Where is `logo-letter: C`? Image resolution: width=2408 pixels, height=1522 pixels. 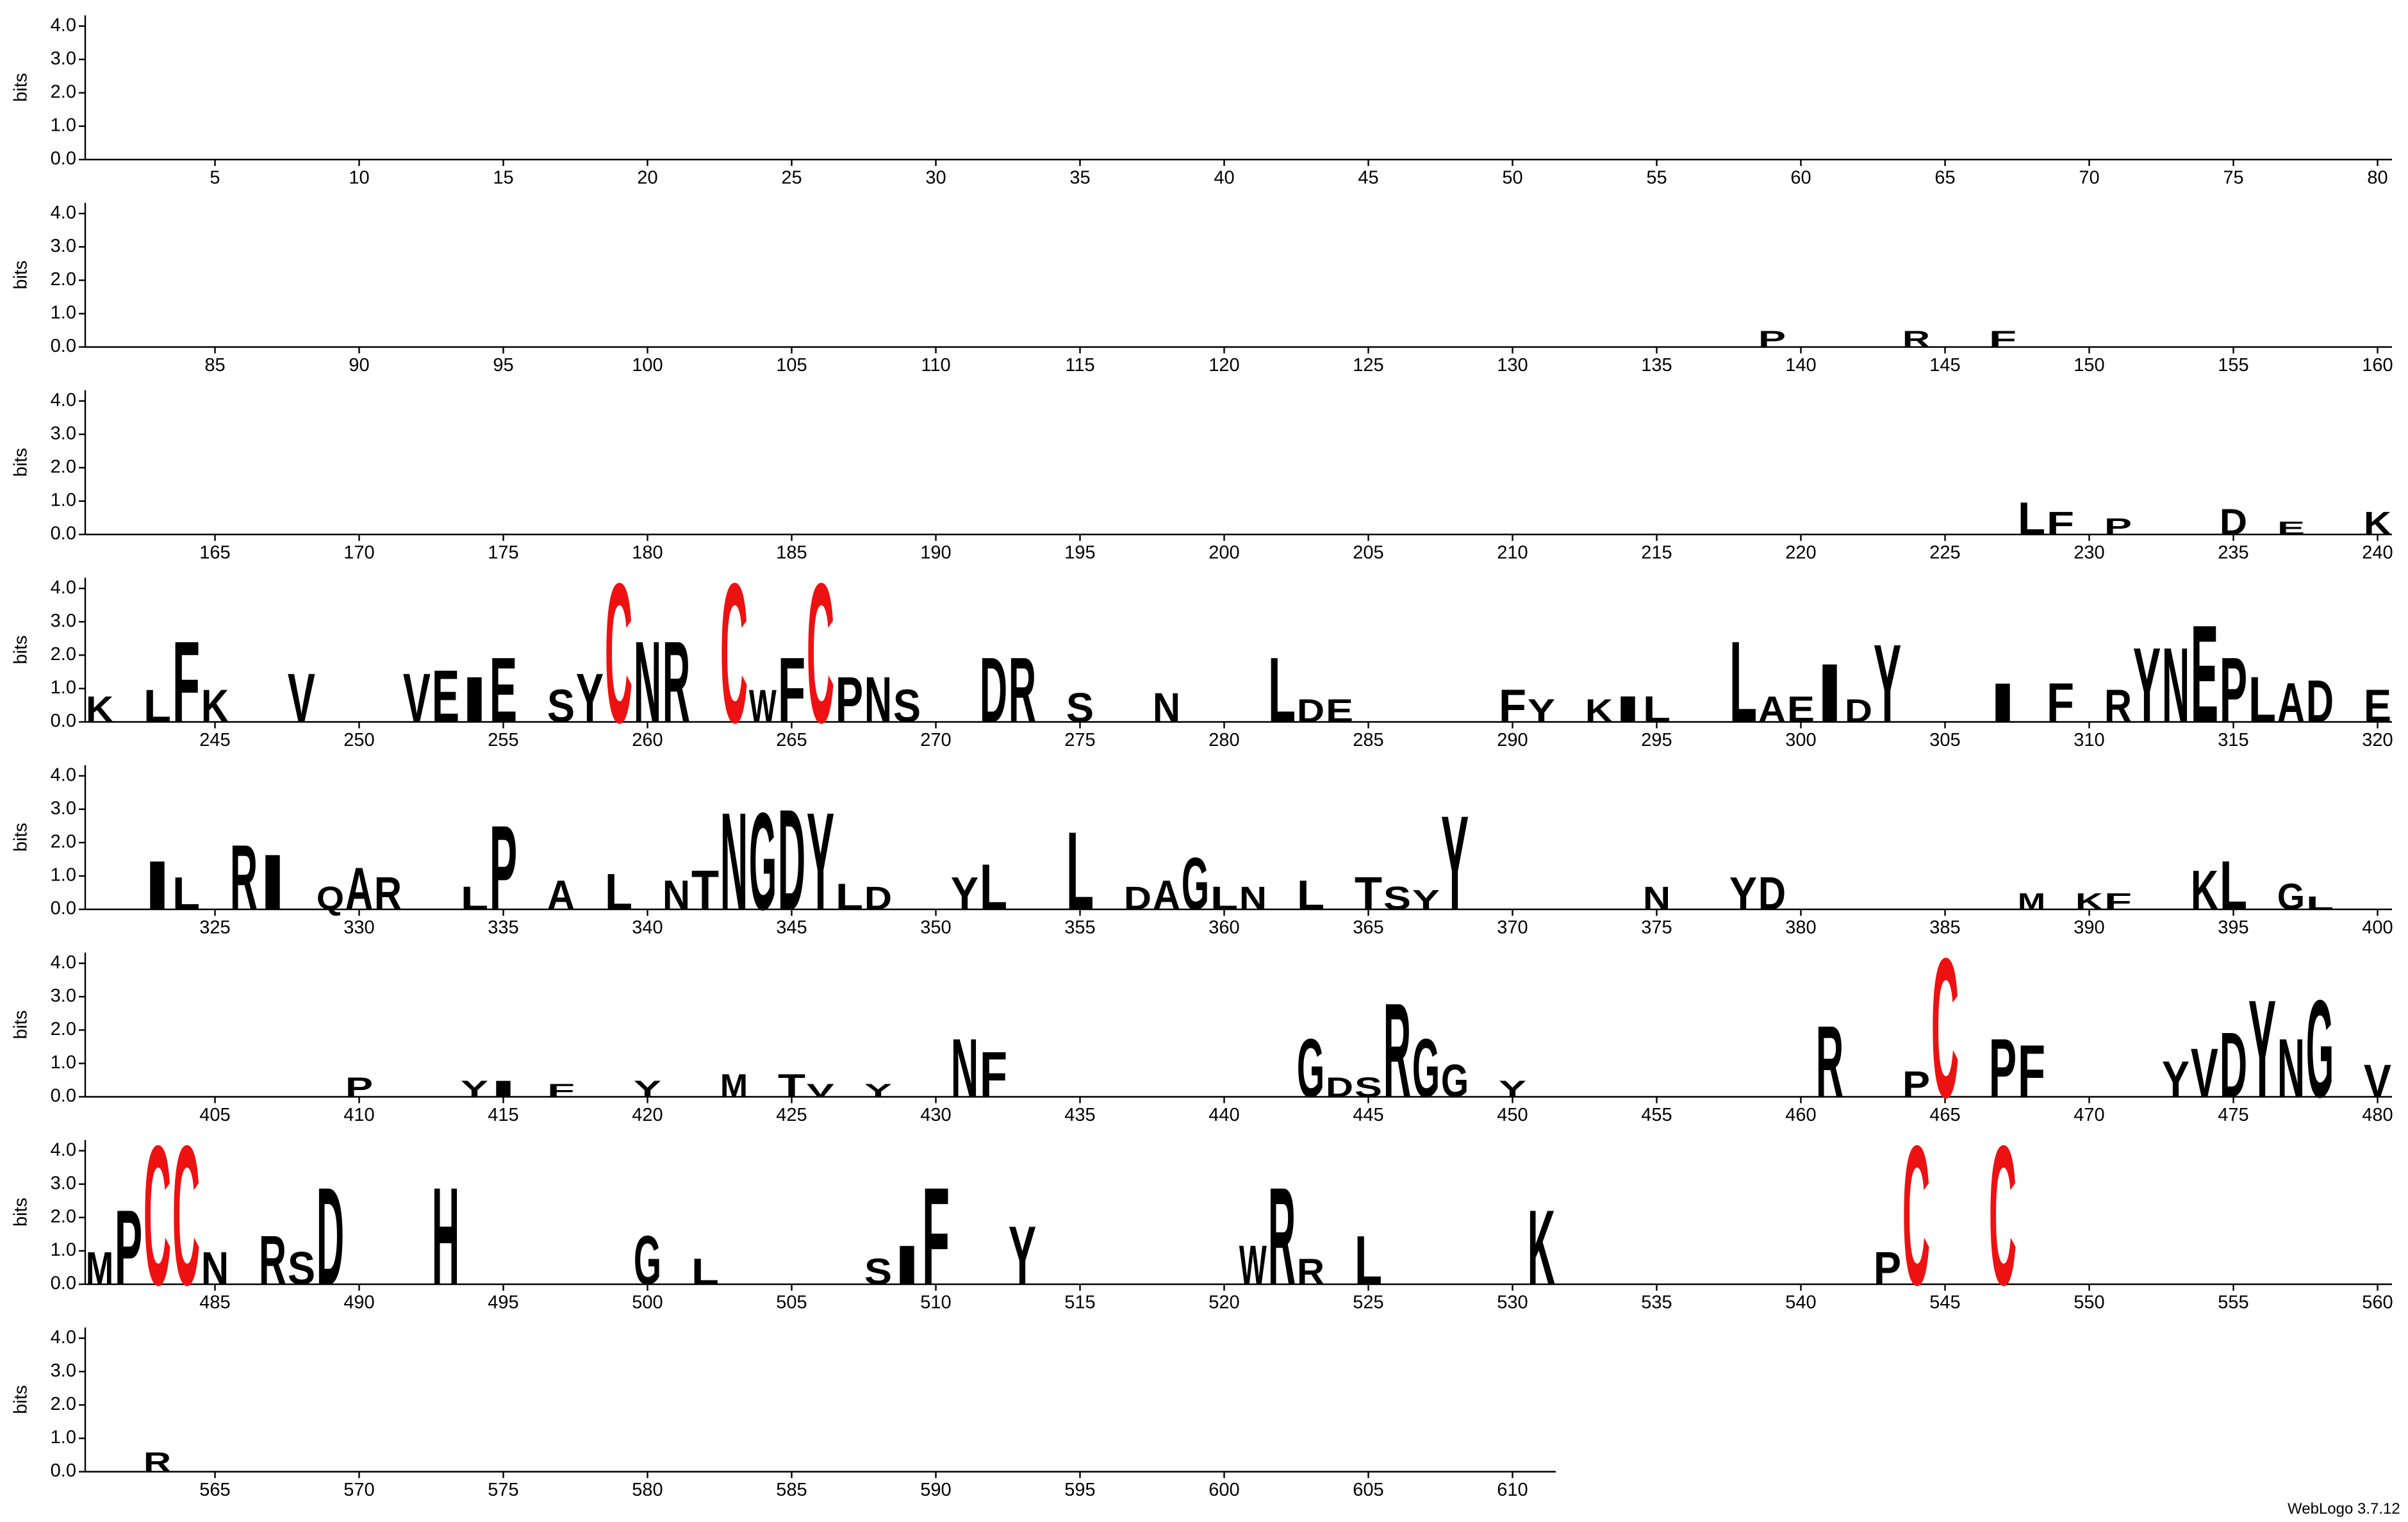
logo-letter: C is located at coordinates (820, 653).